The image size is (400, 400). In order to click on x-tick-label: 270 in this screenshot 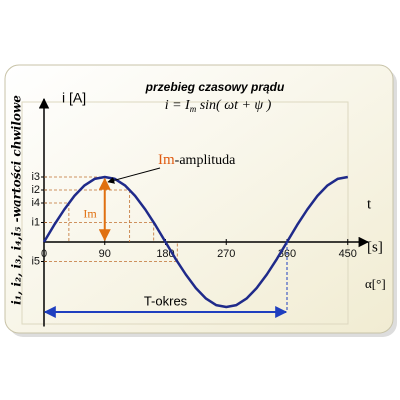, I will do `click(226, 254)`.